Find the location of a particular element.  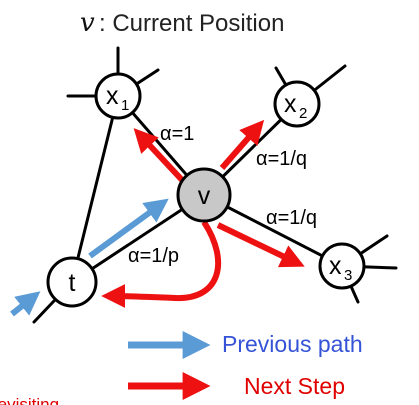

next-step-arrow-to-x1 is located at coordinates (159, 155).